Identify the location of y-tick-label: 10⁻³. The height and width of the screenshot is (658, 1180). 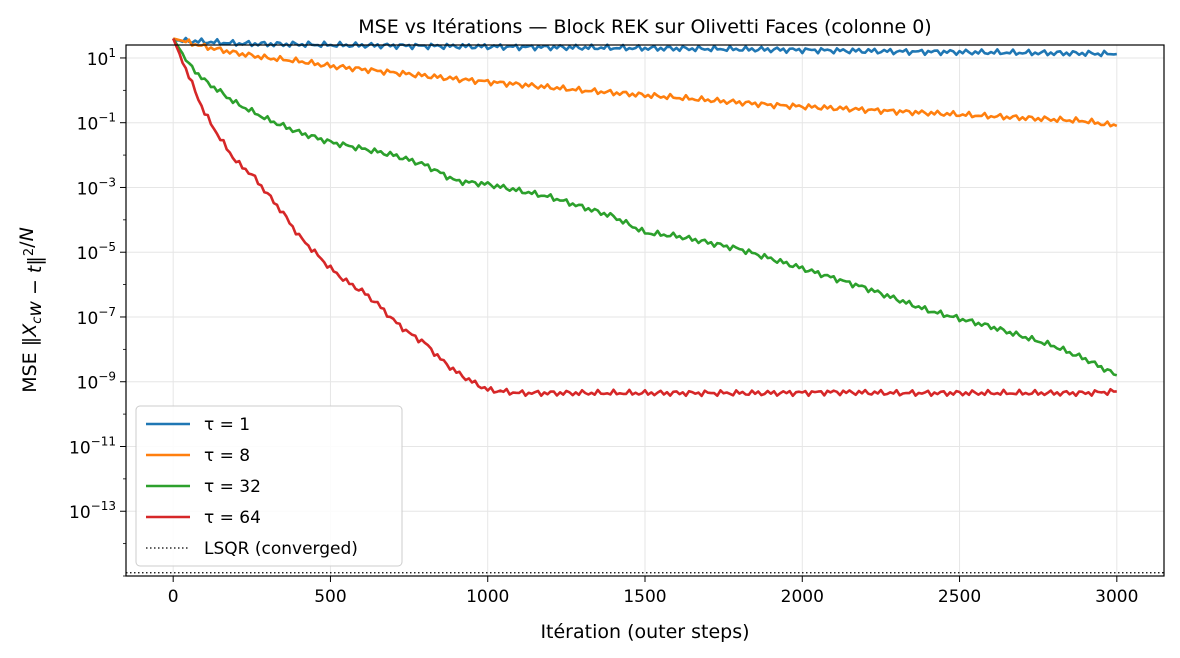
(96, 187).